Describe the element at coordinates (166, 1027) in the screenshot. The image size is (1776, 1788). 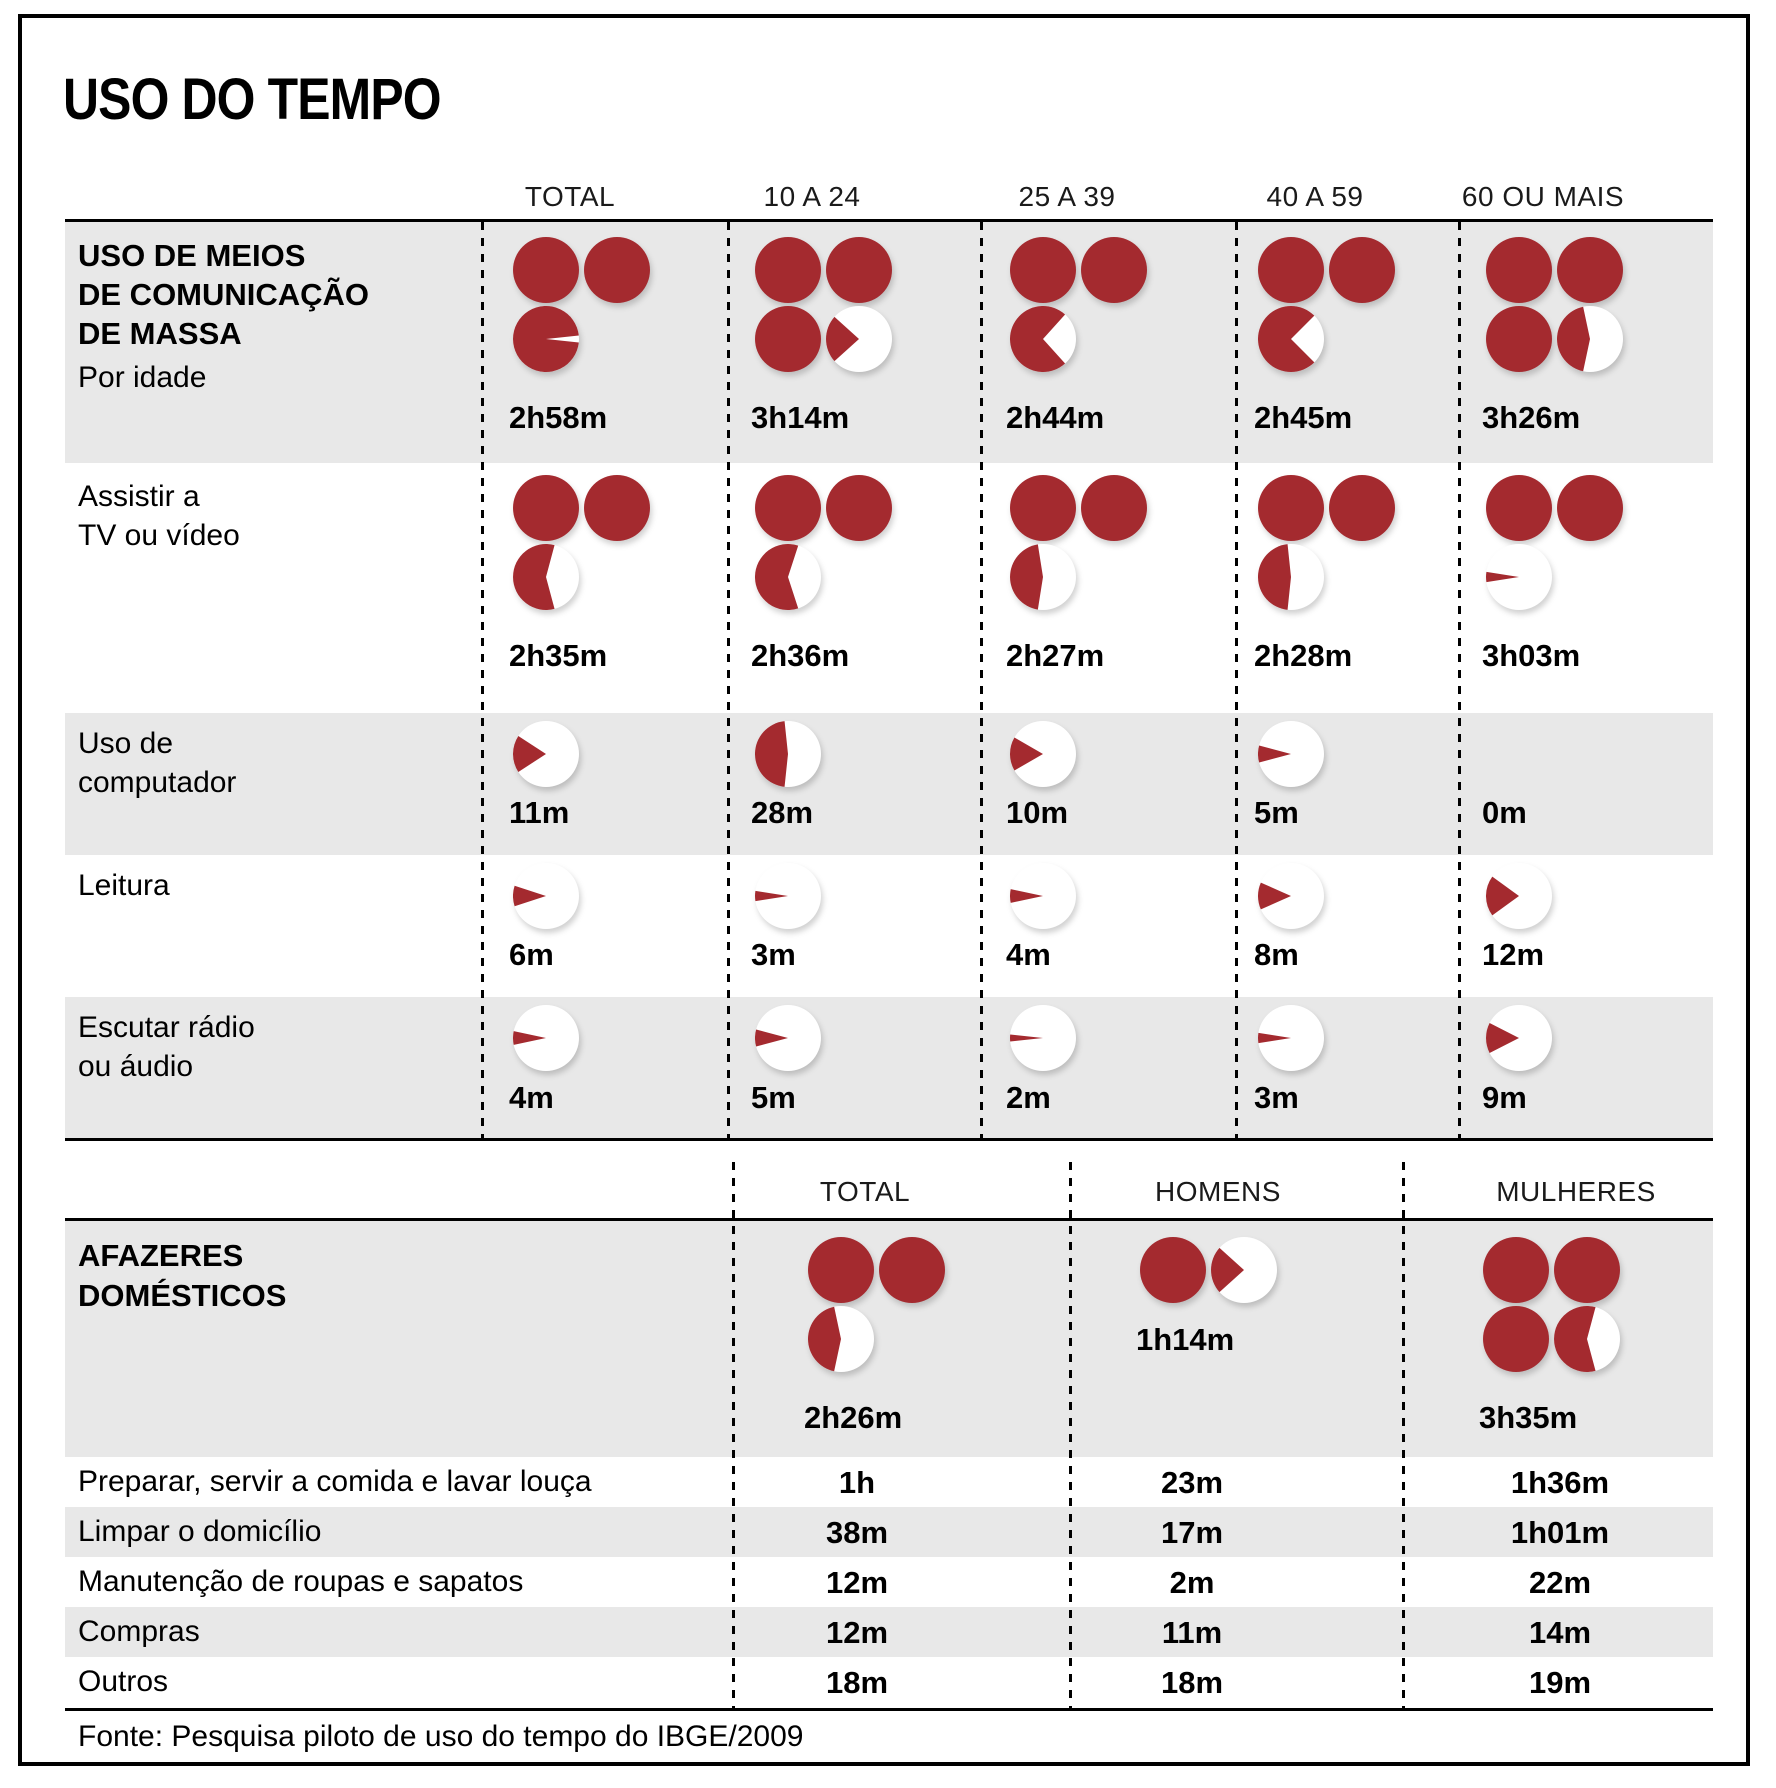
I see `row-label: Escutar rádio` at that location.